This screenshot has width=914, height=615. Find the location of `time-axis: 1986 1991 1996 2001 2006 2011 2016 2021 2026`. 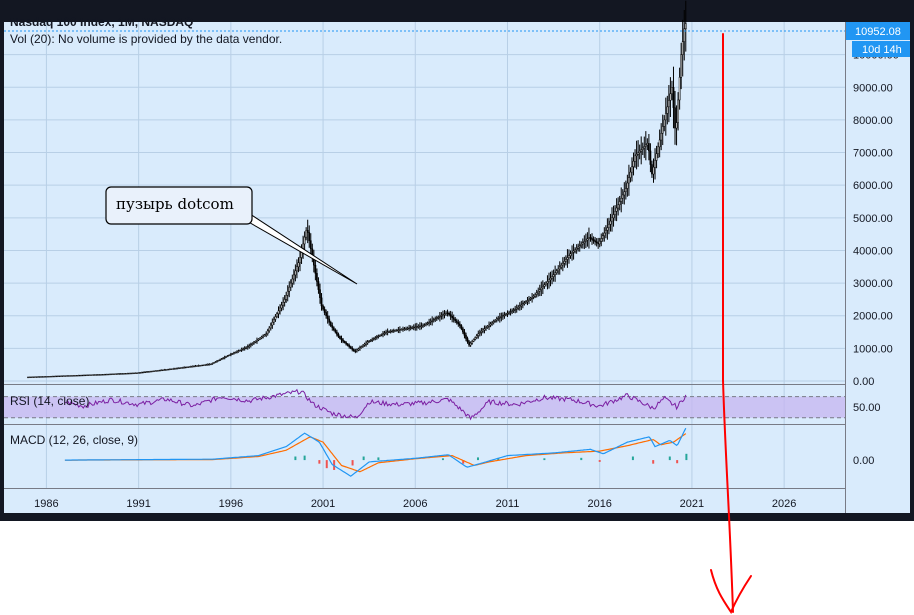

time-axis: 1986 1991 1996 2001 2006 2011 2016 2021 2026 is located at coordinates (415, 504).